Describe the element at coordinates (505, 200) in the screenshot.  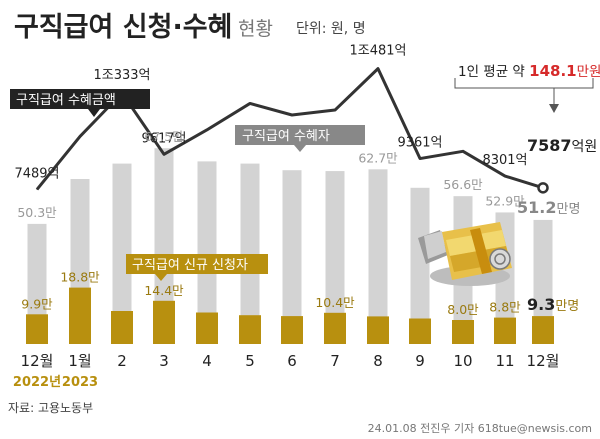
I see `recipient-label: 52.9만` at that location.